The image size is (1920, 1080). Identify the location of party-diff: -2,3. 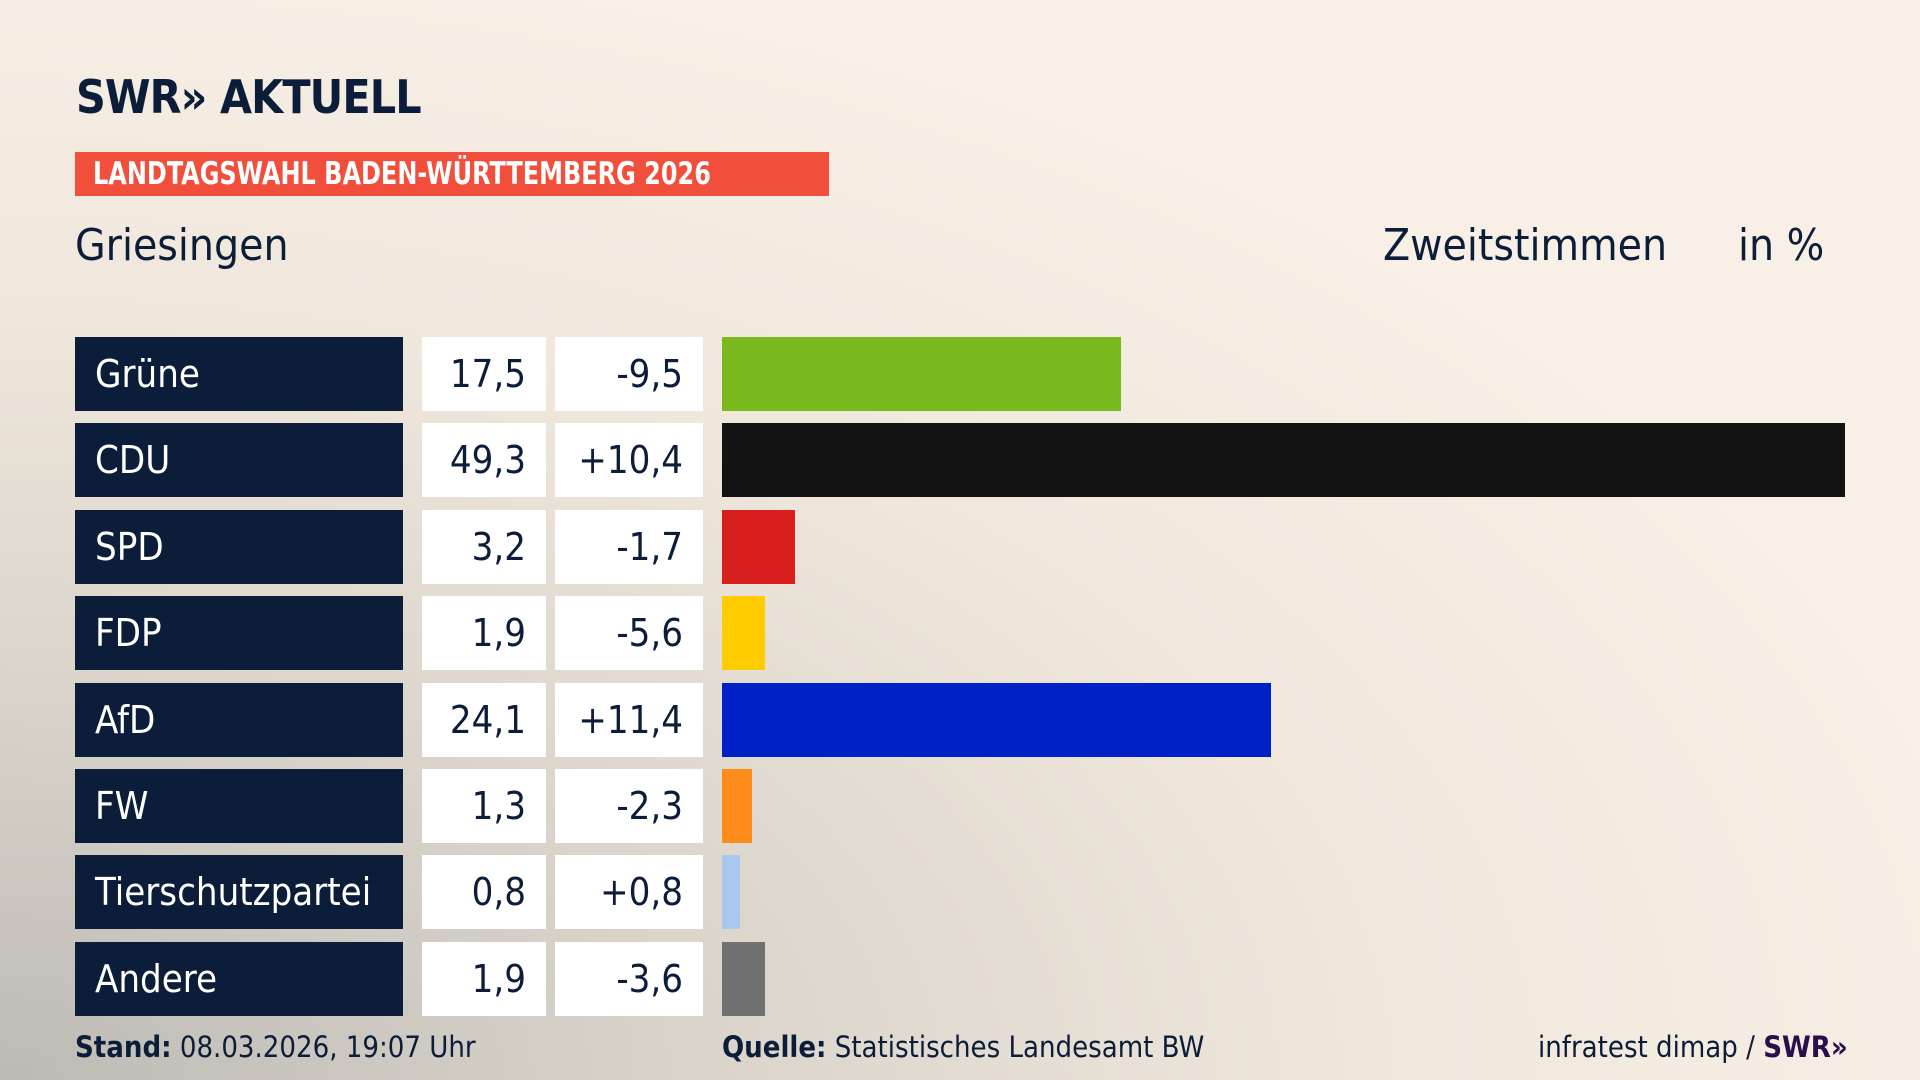
(629, 806).